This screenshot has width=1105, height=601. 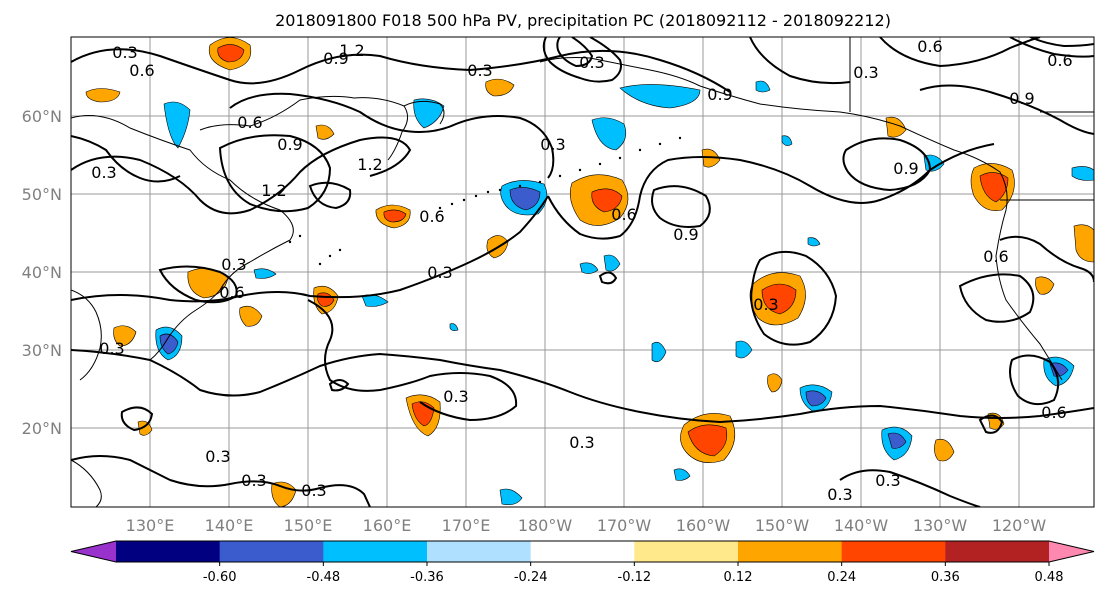 I want to click on colorbar-tick-label: -0.60, so click(x=220, y=577).